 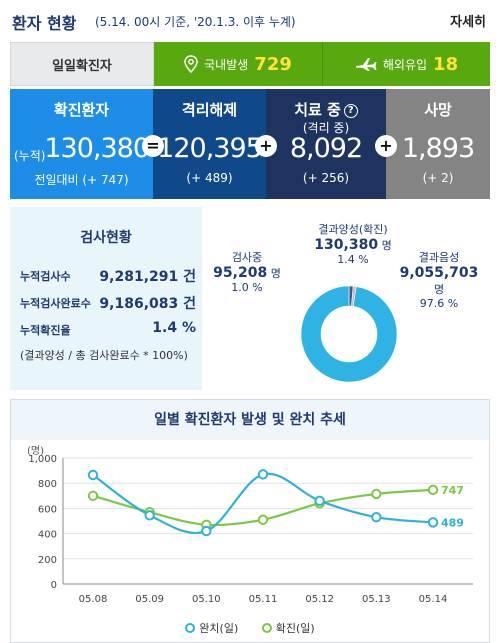 I want to click on domestic-cases: 국내발생 729, so click(x=238, y=64).